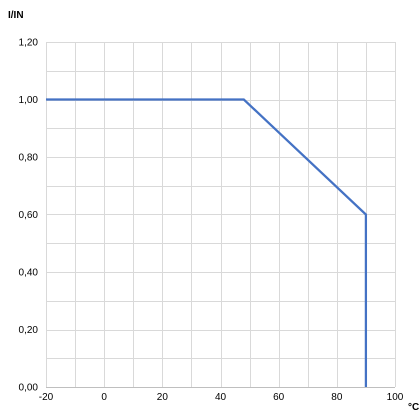  I want to click on y-tick-label: 1,20, so click(29, 43).